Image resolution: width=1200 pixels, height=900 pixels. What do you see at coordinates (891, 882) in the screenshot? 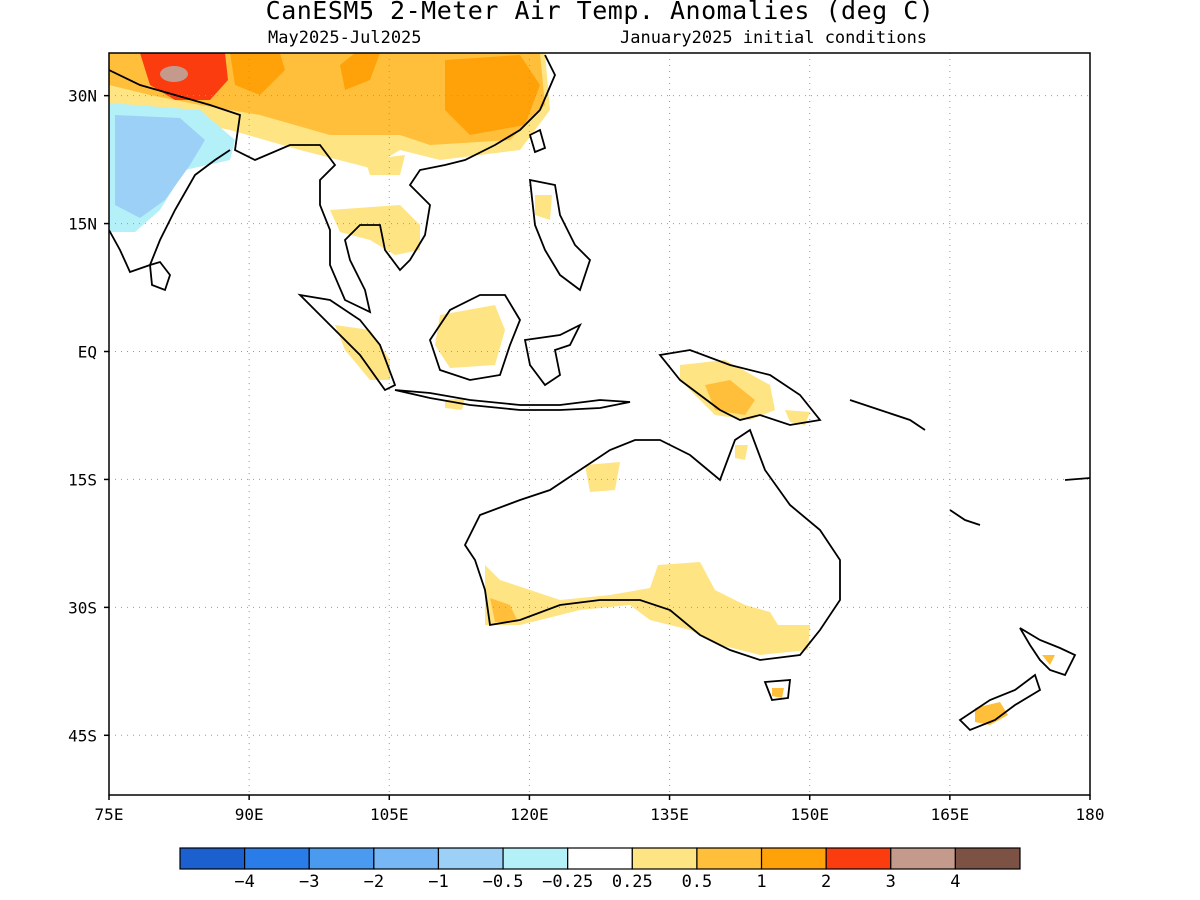
I see `colorbar-label: 3` at bounding box center [891, 882].